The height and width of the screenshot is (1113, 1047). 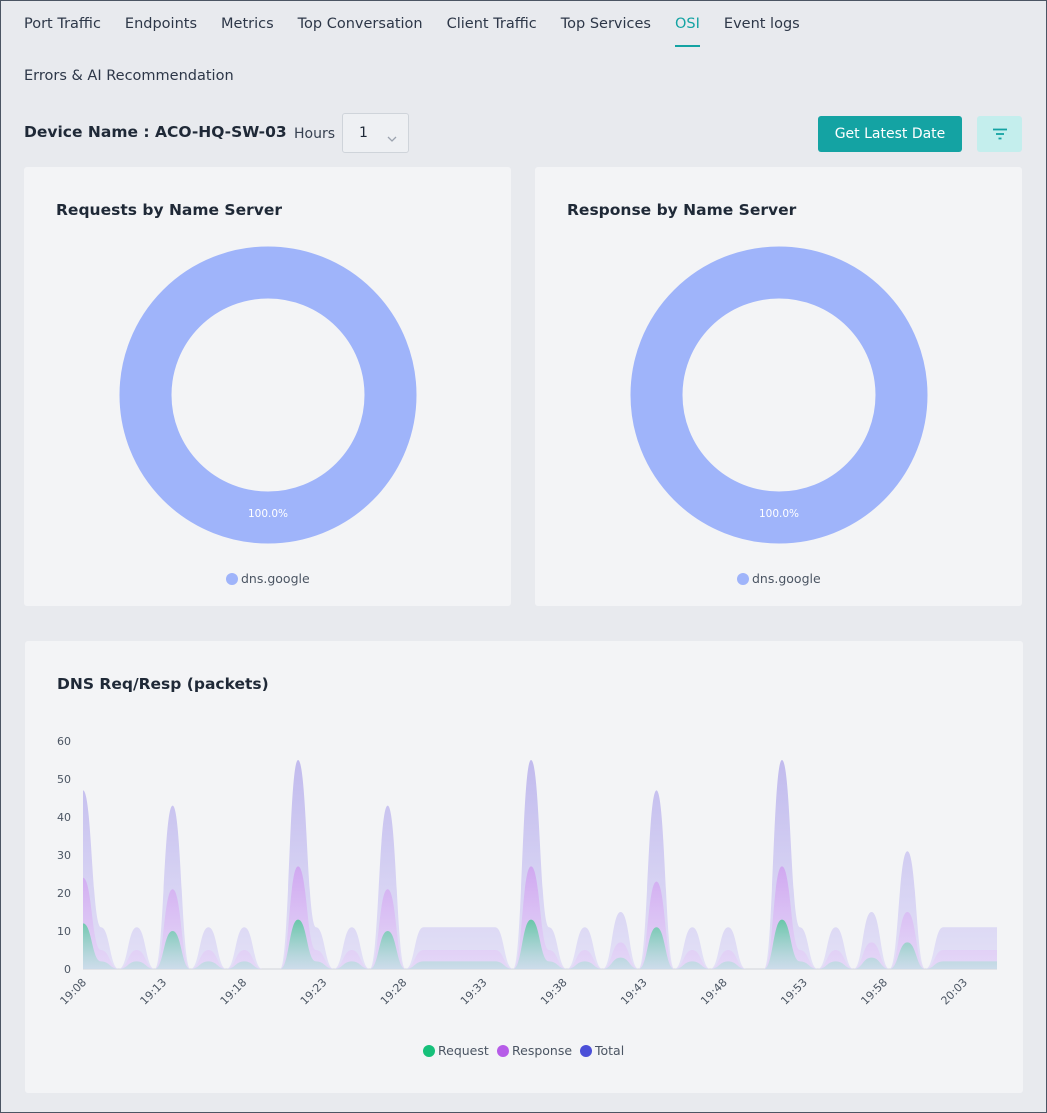 I want to click on response-donut-chart: 100.0%, so click(x=779, y=395).